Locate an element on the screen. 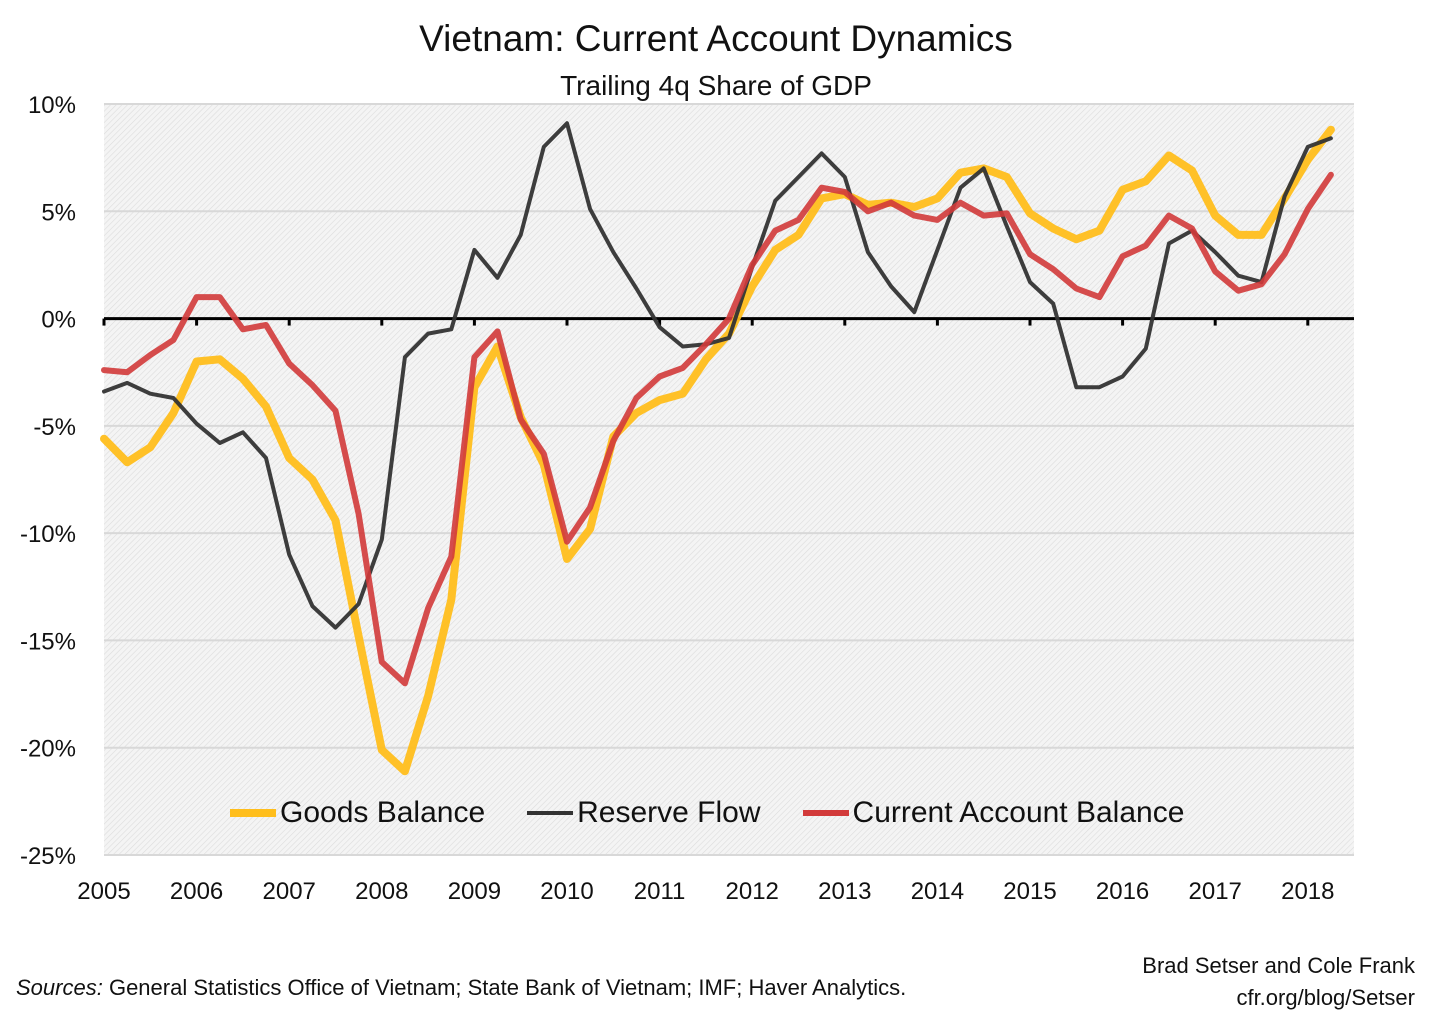 Image resolution: width=1432 pixels, height=1019 pixels. x-tick-label: 2010 is located at coordinates (566, 891).